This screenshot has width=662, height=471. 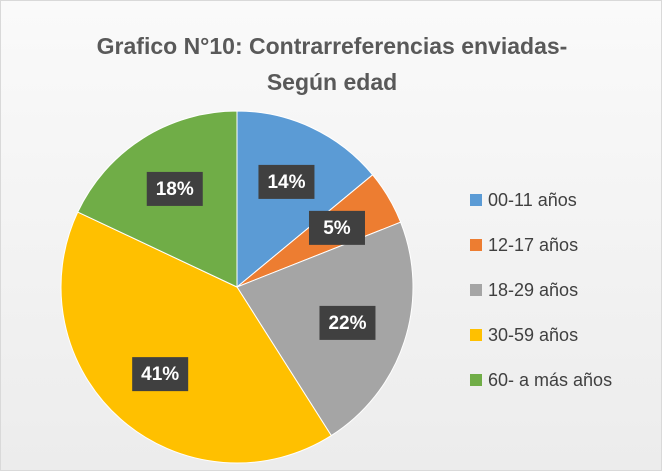 I want to click on data-label: 41%, so click(x=160, y=374).